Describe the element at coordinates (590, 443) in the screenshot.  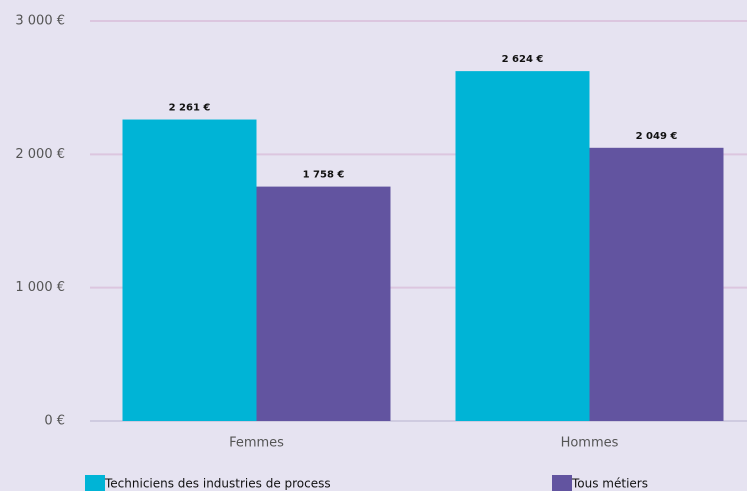
I see `x-tick-label: Hommes` at that location.